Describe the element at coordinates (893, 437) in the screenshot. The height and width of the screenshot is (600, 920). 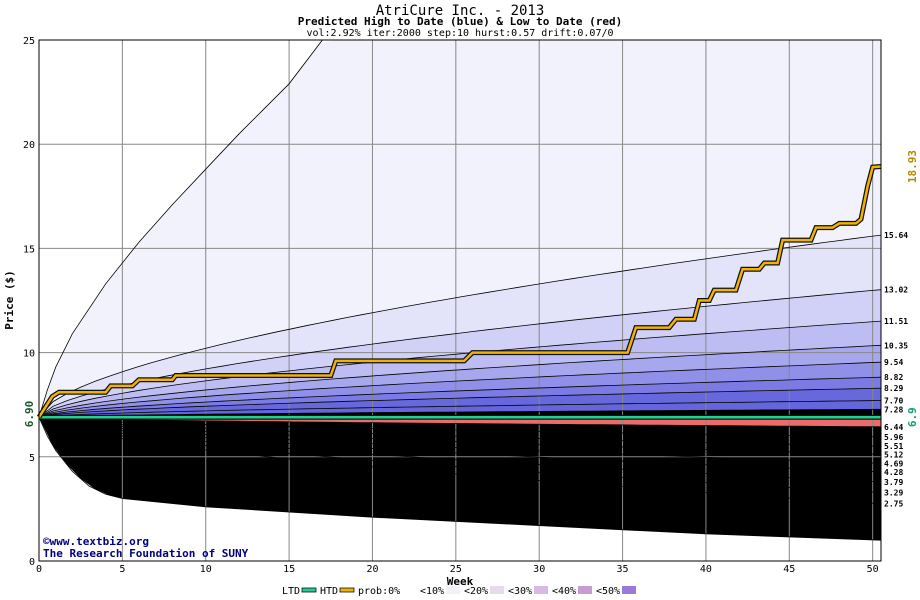
I see `low-percentile-label: 5.96` at that location.